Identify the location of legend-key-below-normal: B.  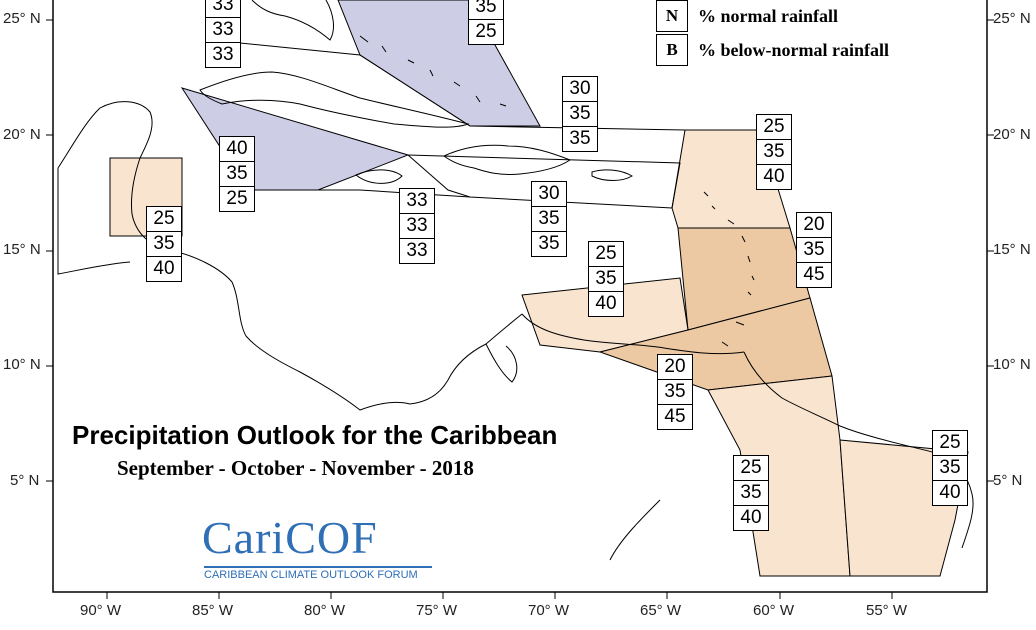
(672, 50).